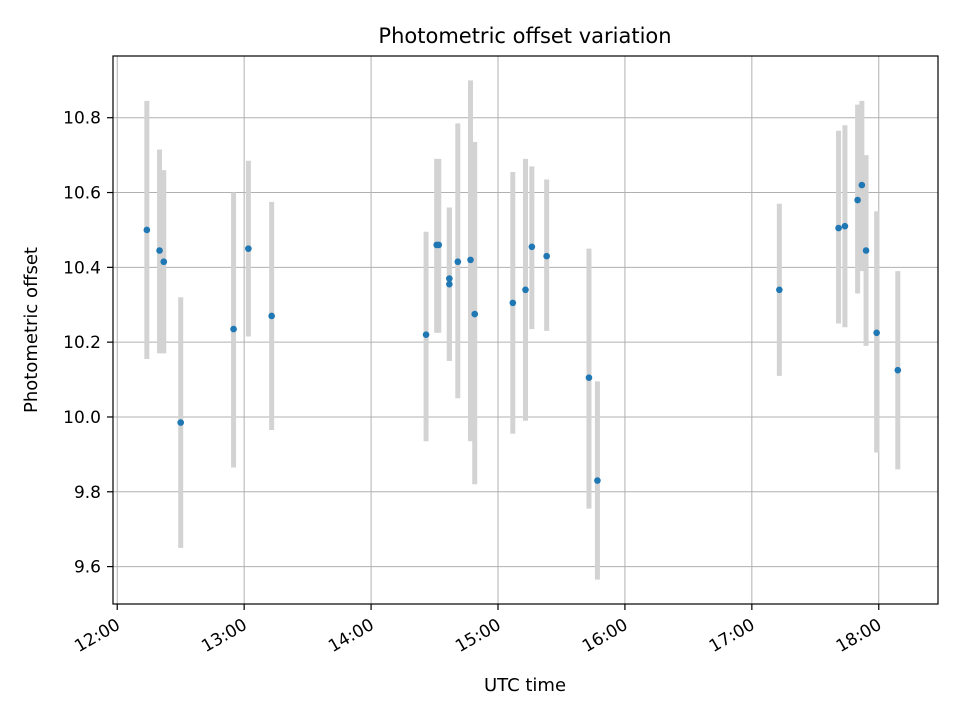 The height and width of the screenshot is (720, 960). Describe the element at coordinates (82, 418) in the screenshot. I see `y-tick-label: 10.0` at that location.